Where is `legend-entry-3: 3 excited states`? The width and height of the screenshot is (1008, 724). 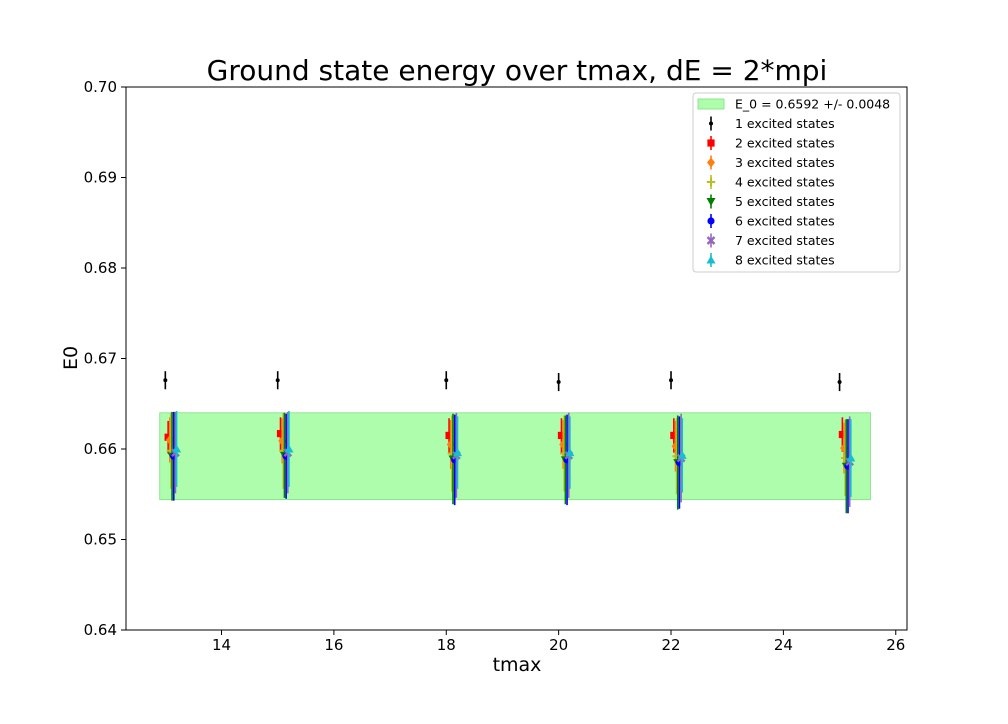
legend-entry-3: 3 excited states is located at coordinates (771, 162).